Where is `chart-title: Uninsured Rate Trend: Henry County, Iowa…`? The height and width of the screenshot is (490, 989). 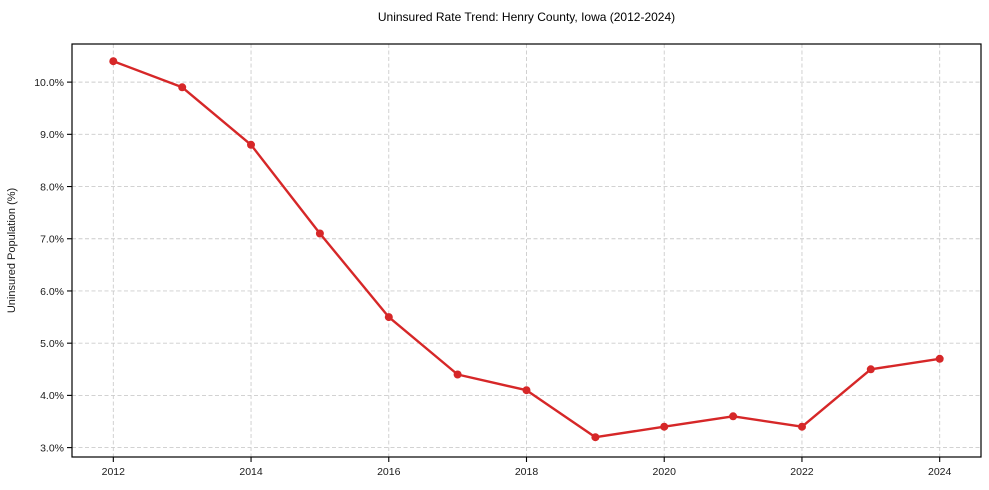 chart-title: Uninsured Rate Trend: Henry County, Iowa… is located at coordinates (526, 17).